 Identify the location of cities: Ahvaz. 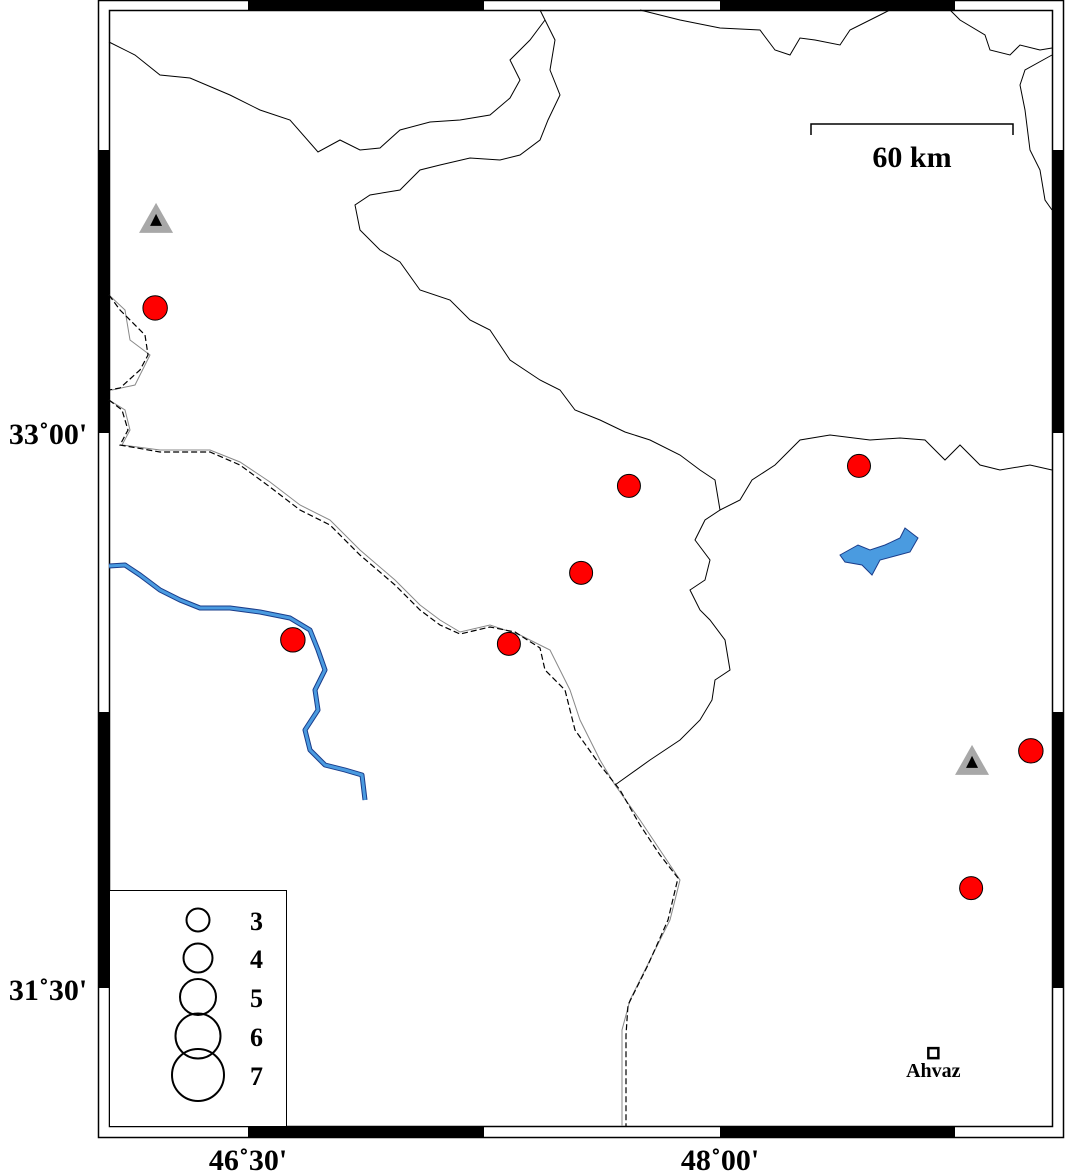
(933, 1064).